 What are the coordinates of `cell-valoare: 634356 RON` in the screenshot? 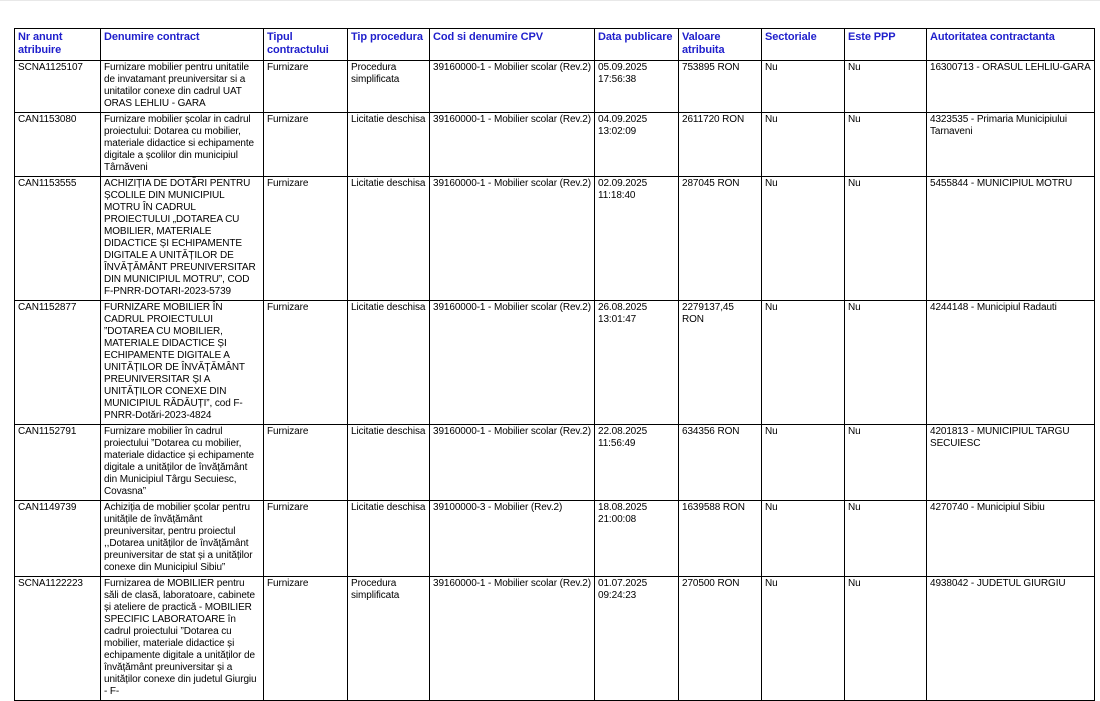 It's located at (720, 462).